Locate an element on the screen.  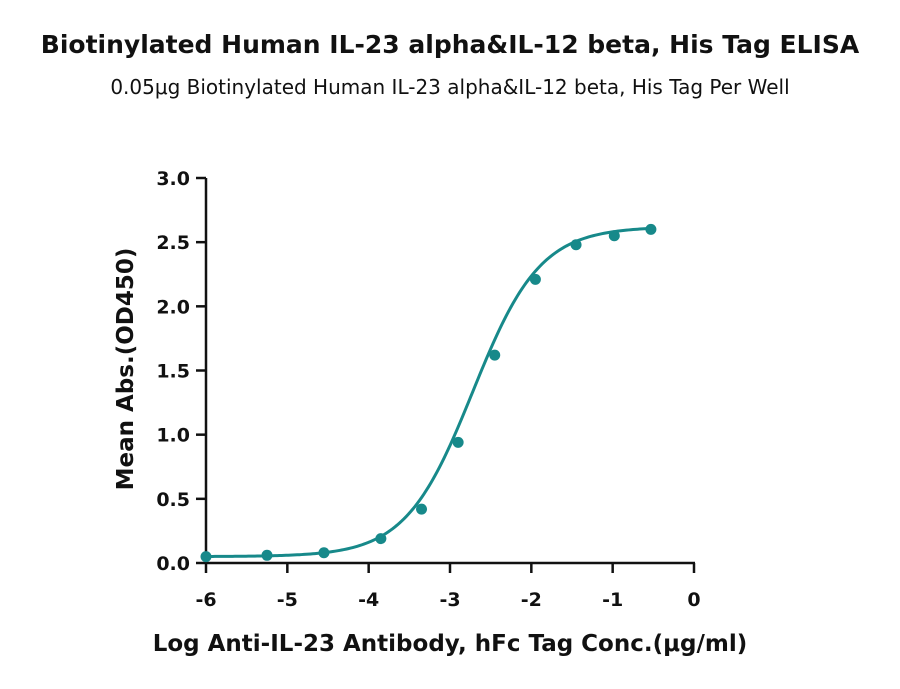
y-tick-label: 2.0 is located at coordinates (173, 307).